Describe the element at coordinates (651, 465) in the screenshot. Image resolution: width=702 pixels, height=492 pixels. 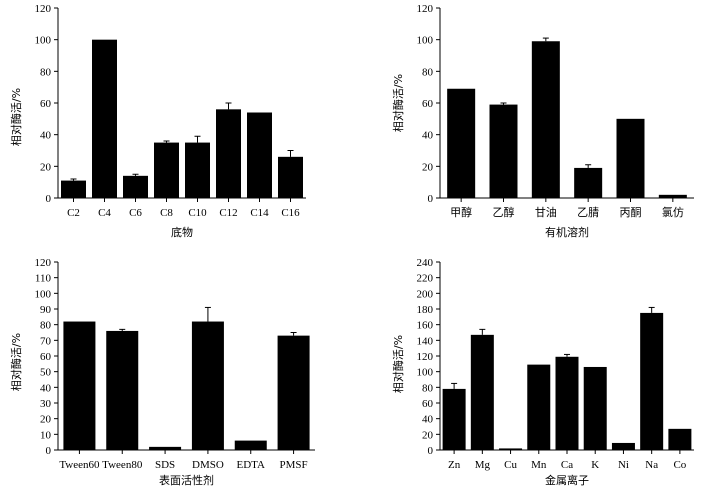
I see `x-tick-label: Na` at that location.